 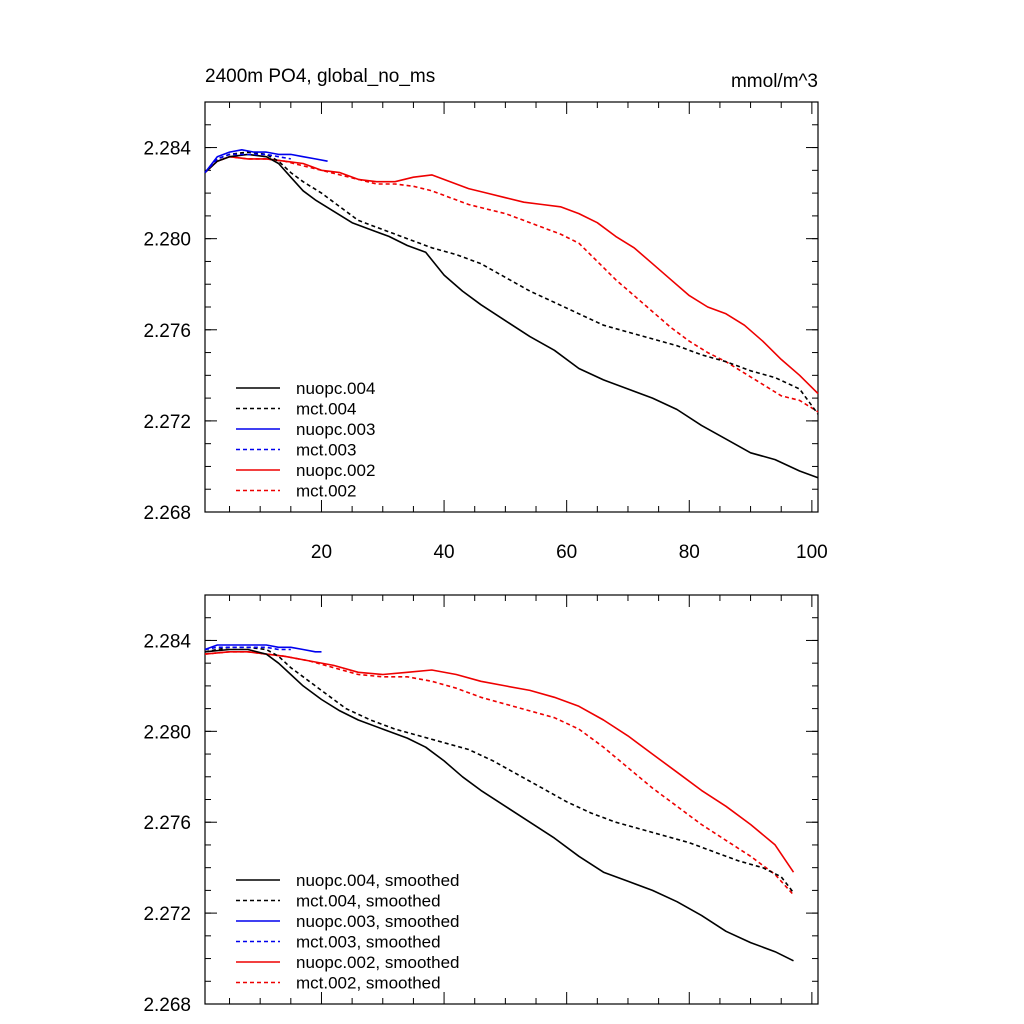 I want to click on legend-label: mct.003, smoothed, so click(x=368, y=942).